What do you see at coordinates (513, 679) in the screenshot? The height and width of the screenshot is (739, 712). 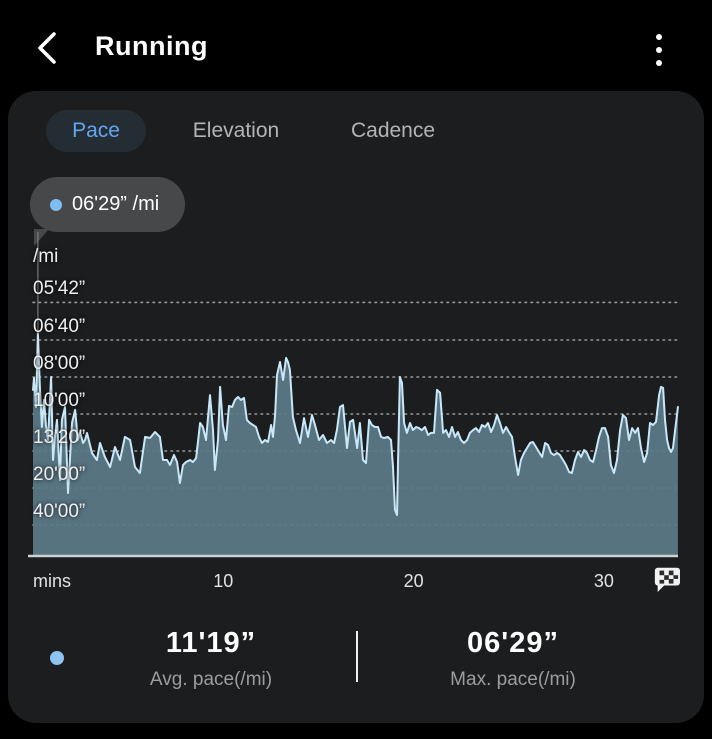 I see `max-pace-label: Max. pace(/mi)` at bounding box center [513, 679].